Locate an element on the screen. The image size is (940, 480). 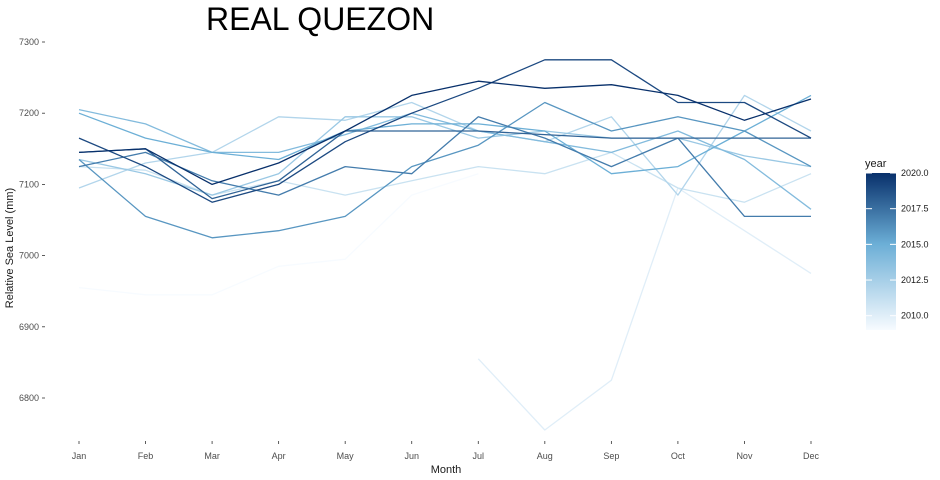
legend: year 2010.0 2012.5 2015.0 2017.5 2020.0 is located at coordinates (897, 244).